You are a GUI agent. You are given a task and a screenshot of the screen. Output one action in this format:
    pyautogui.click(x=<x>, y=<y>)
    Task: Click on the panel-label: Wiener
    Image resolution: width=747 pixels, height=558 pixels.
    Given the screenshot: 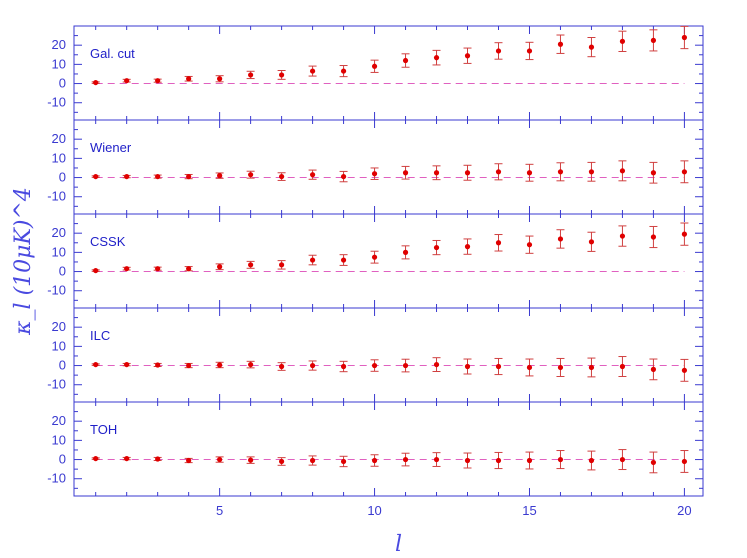 What is the action you would take?
    pyautogui.click(x=111, y=147)
    